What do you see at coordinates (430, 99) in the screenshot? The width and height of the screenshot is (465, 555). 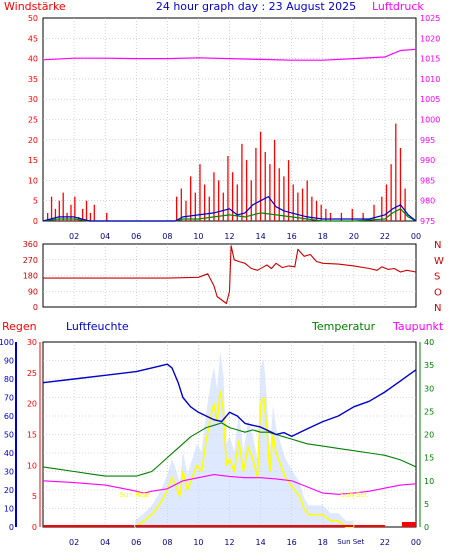 I see `pressure-y-tick-label: 1005` at bounding box center [430, 99].